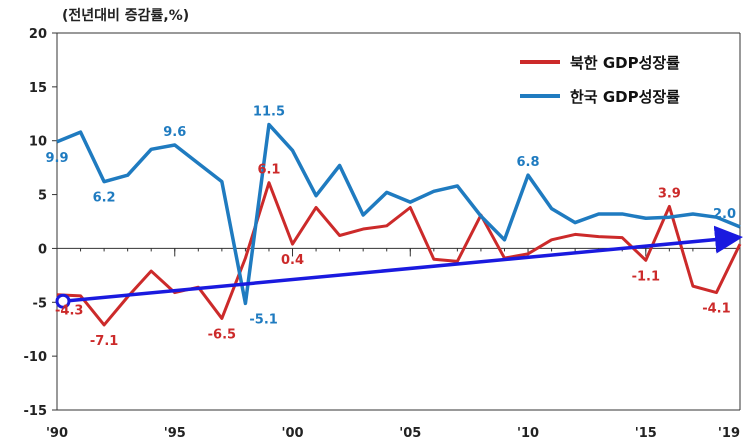  I want to click on data-label: 2.0, so click(724, 214).